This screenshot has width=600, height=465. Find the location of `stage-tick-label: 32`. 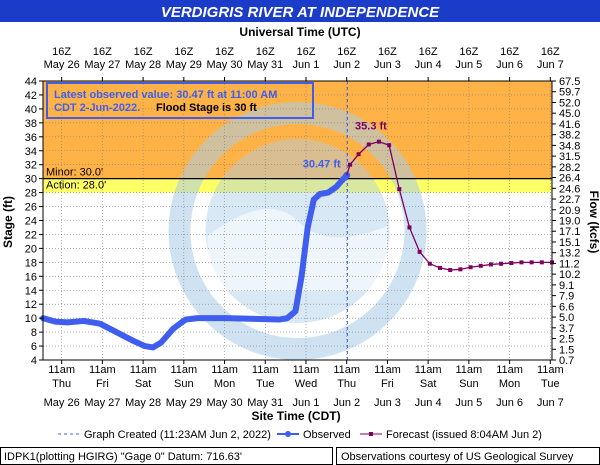

stage-tick-label: 32 is located at coordinates (31, 166).